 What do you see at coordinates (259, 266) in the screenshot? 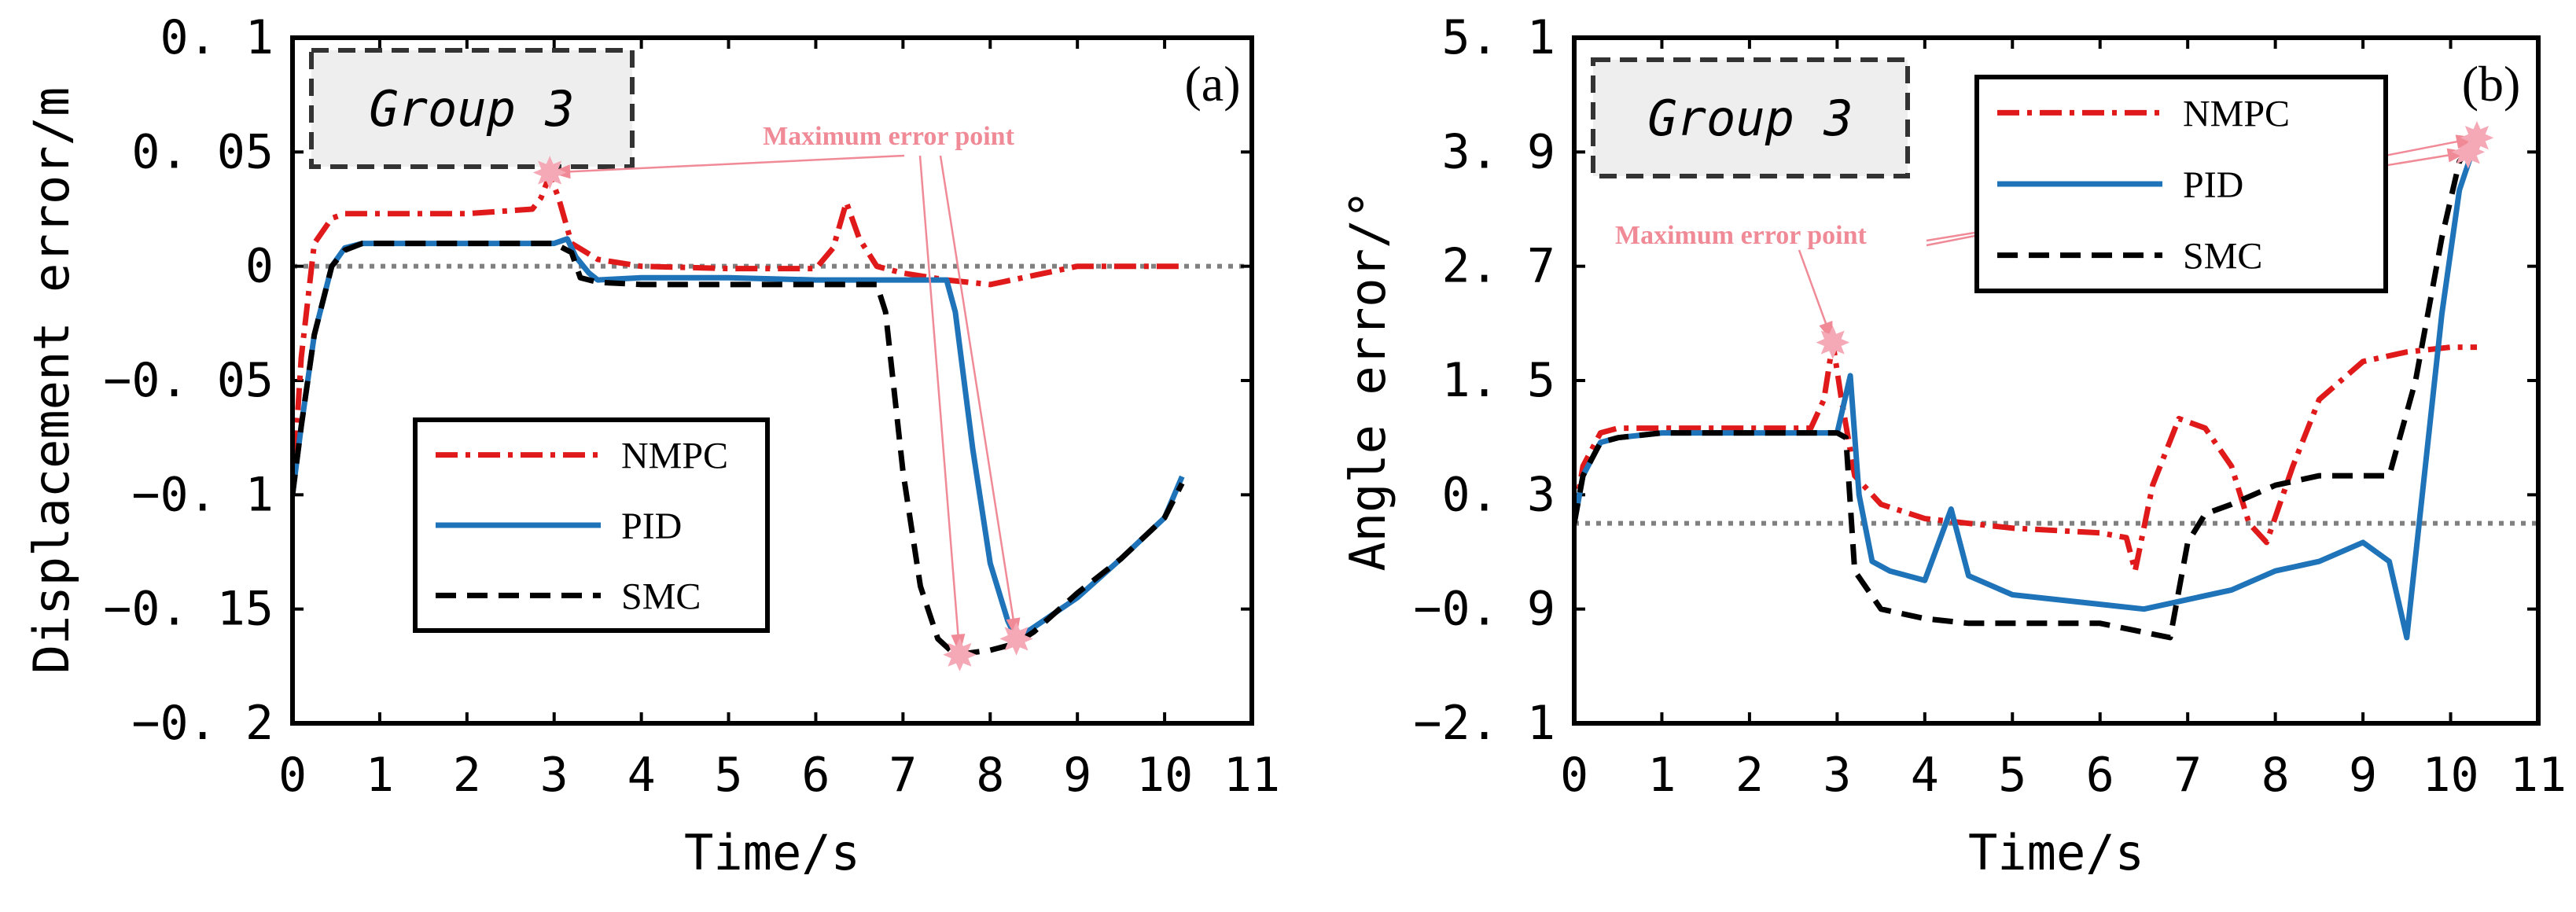
I see `y-tick-label: 0` at bounding box center [259, 266].